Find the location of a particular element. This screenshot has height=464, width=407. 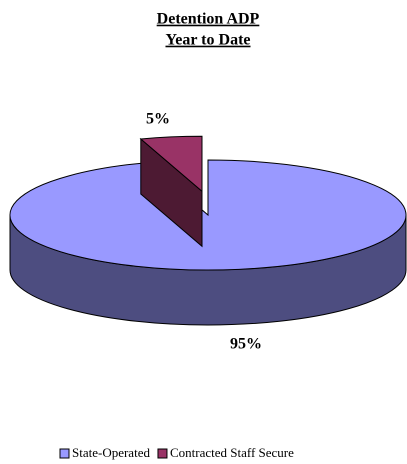

legend-label: State-Operated is located at coordinates (111, 452).